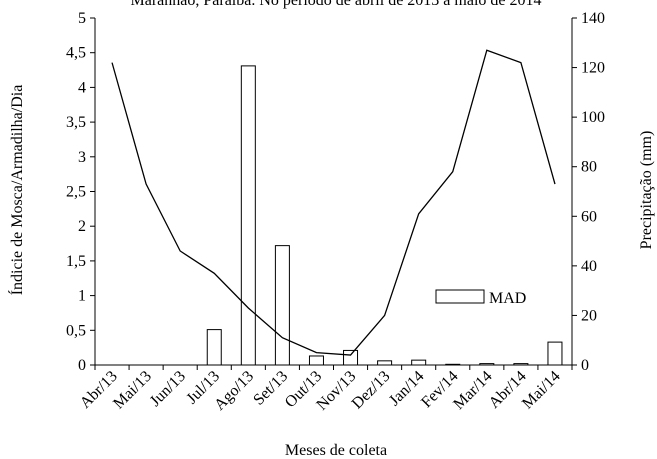 This screenshot has height=459, width=657. I want to click on x-tick-label: Mai/13, so click(132, 390).